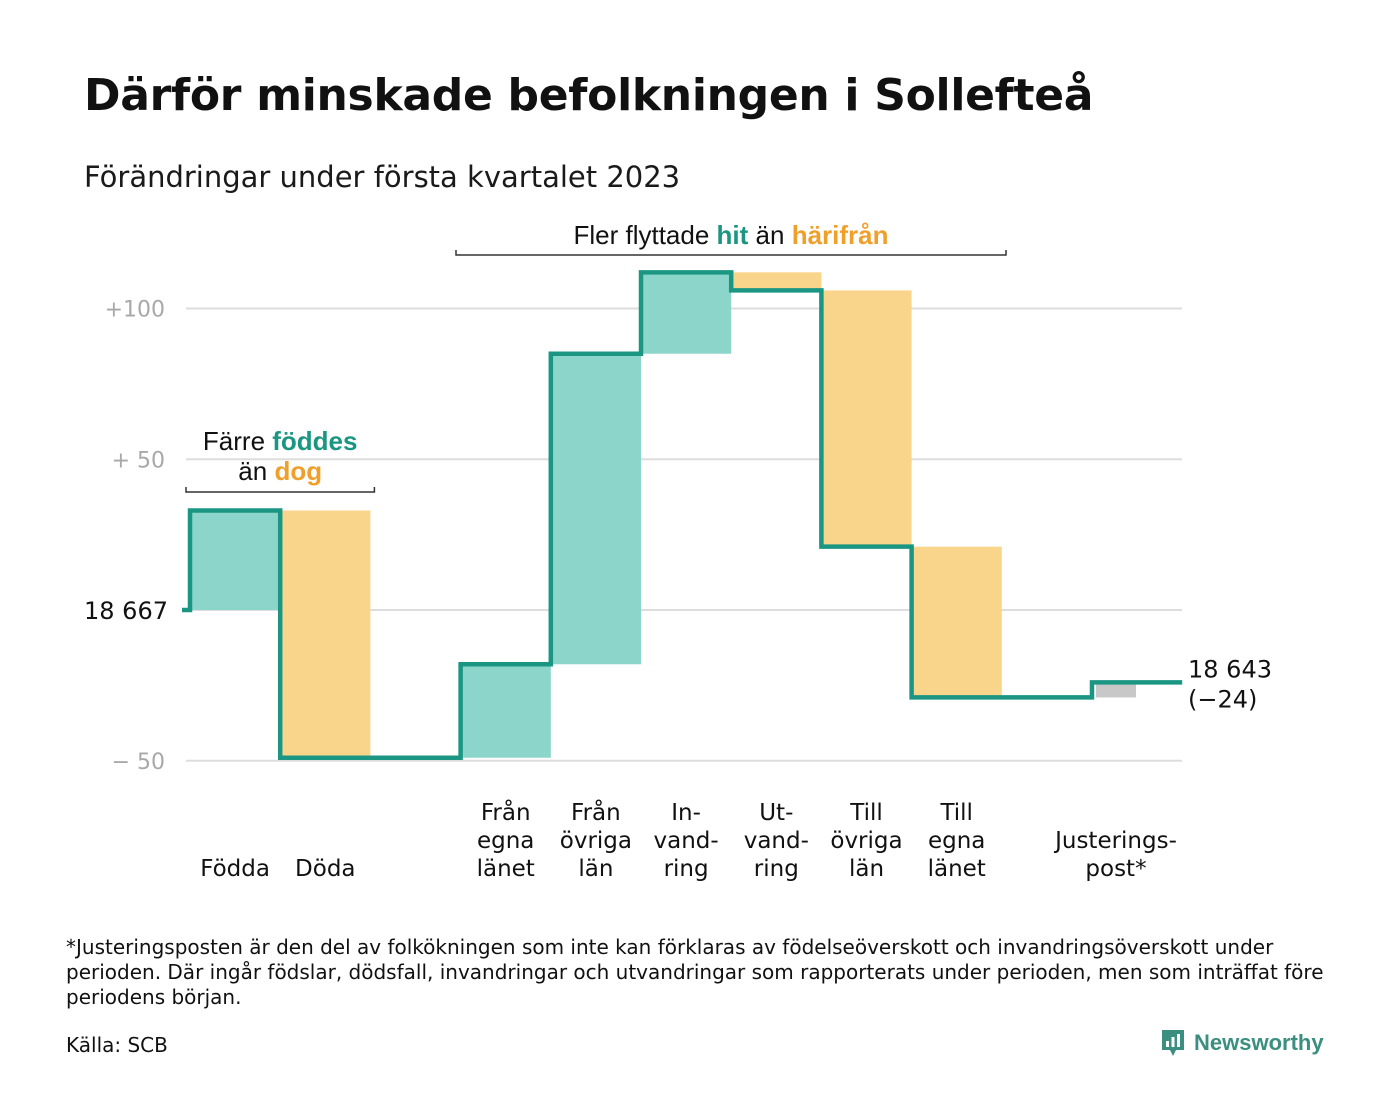  What do you see at coordinates (1230, 669) in the screenshot?
I see `end-value-label: 18 643` at bounding box center [1230, 669].